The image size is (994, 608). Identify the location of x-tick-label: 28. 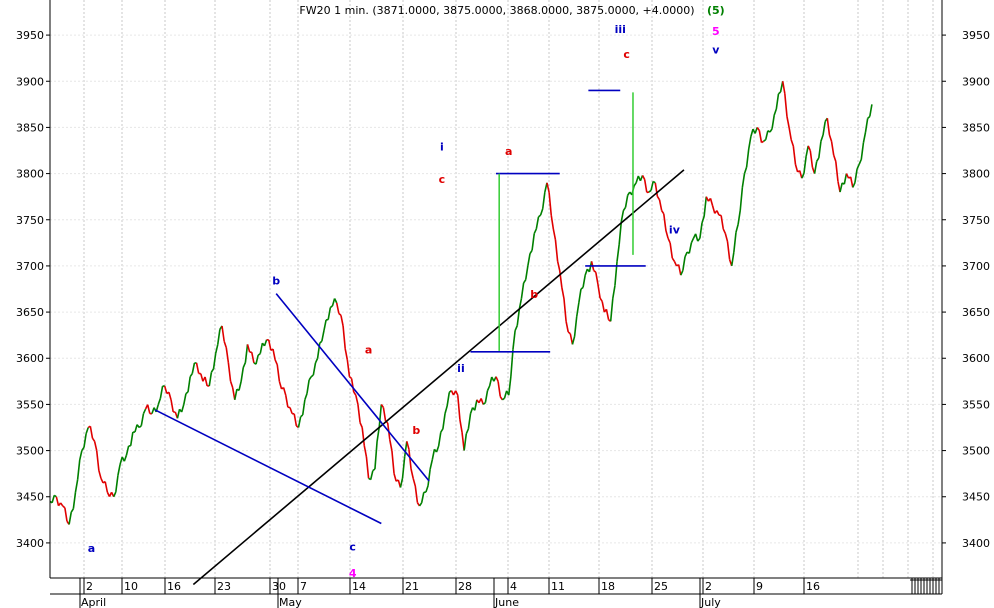
(465, 586).